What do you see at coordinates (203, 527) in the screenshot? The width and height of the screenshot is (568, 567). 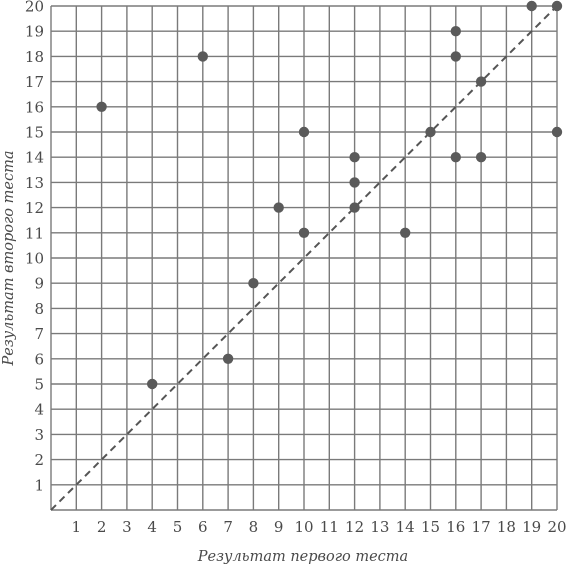 I see `x-tick-label: 6` at bounding box center [203, 527].